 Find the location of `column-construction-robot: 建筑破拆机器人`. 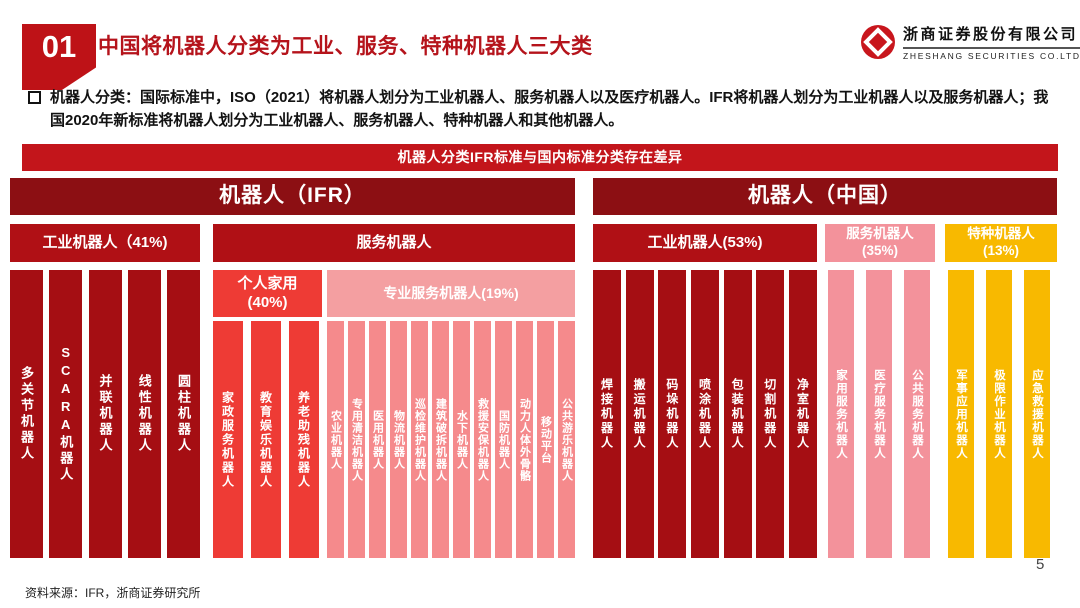

column-construction-robot: 建筑破拆机器人 is located at coordinates (440, 439).